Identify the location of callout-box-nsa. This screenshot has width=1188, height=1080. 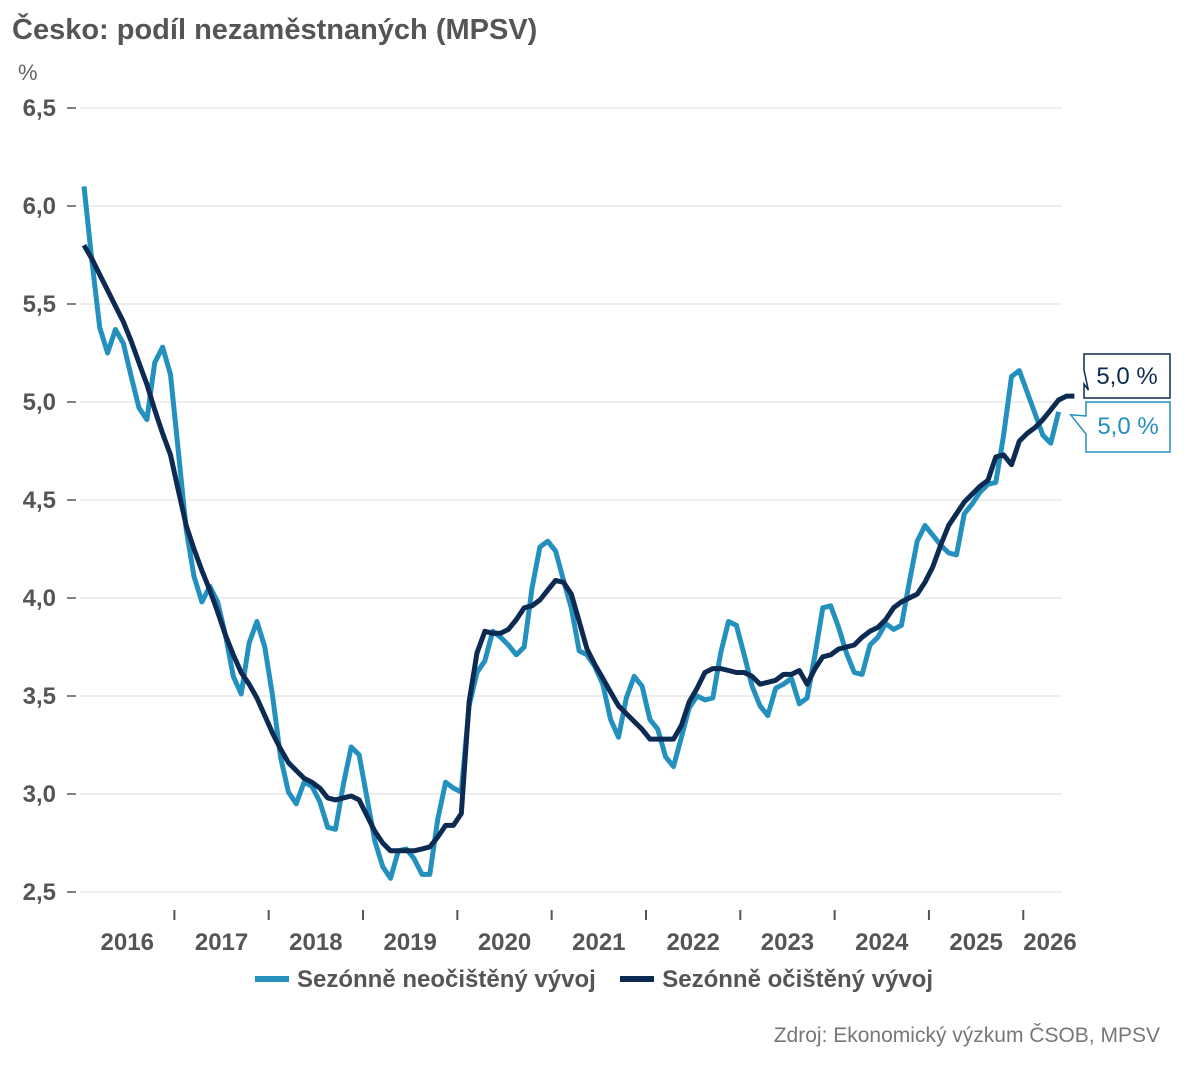
(1119, 427).